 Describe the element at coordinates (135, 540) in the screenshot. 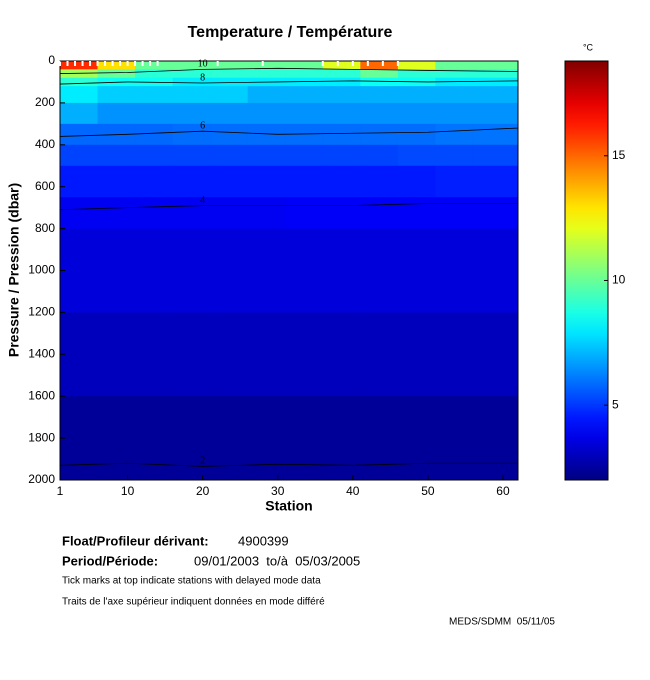

I see `float-label: Float/Profileur dérivant:` at that location.